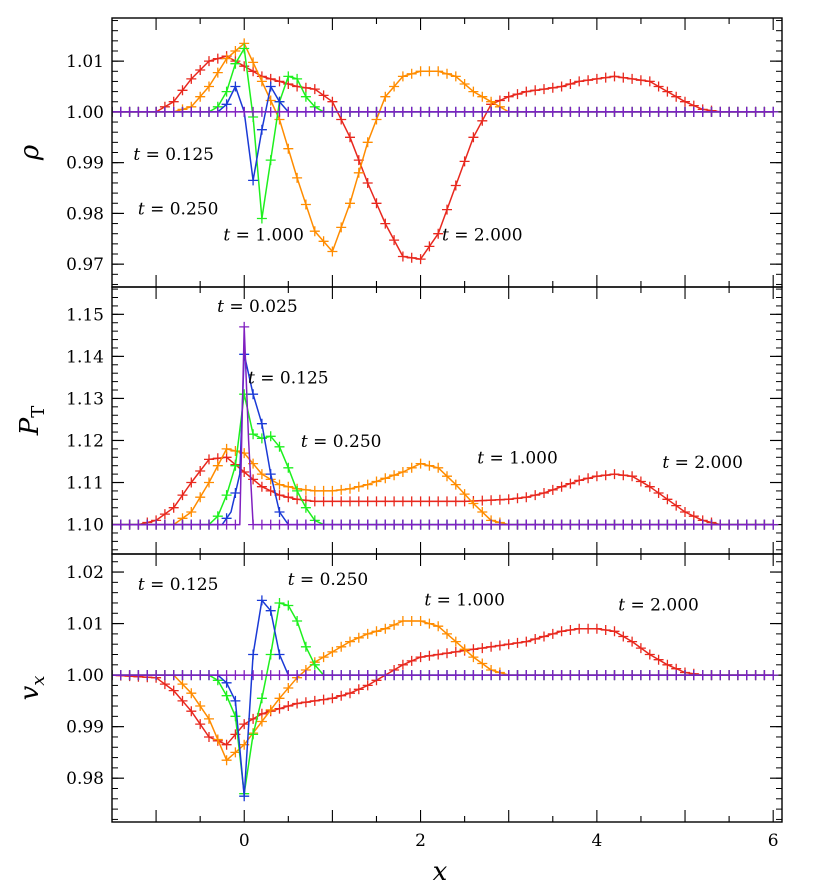 This screenshot has height=891, width=830. What do you see at coordinates (85, 399) in the screenshot?
I see `y-tick-label: 1.13` at bounding box center [85, 399].